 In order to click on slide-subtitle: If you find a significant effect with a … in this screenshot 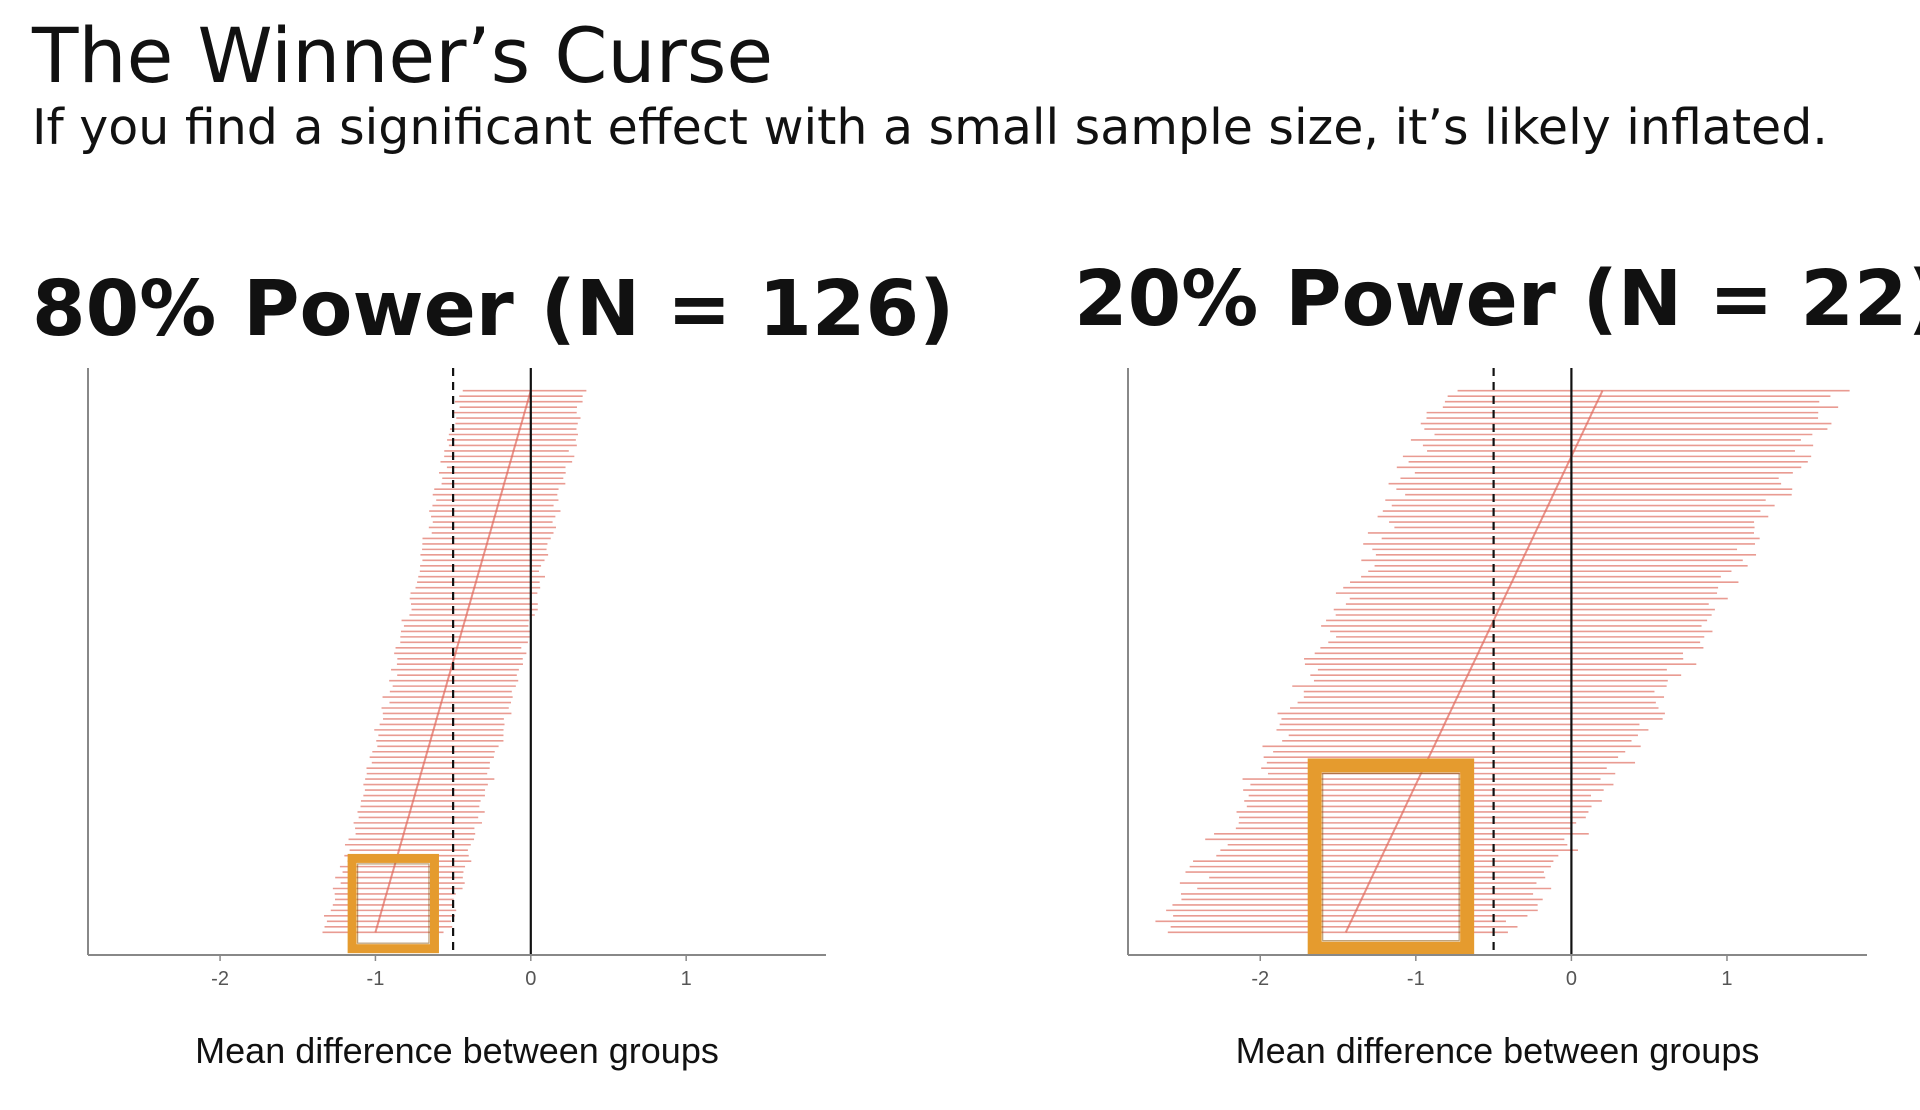, I will do `click(930, 127)`.